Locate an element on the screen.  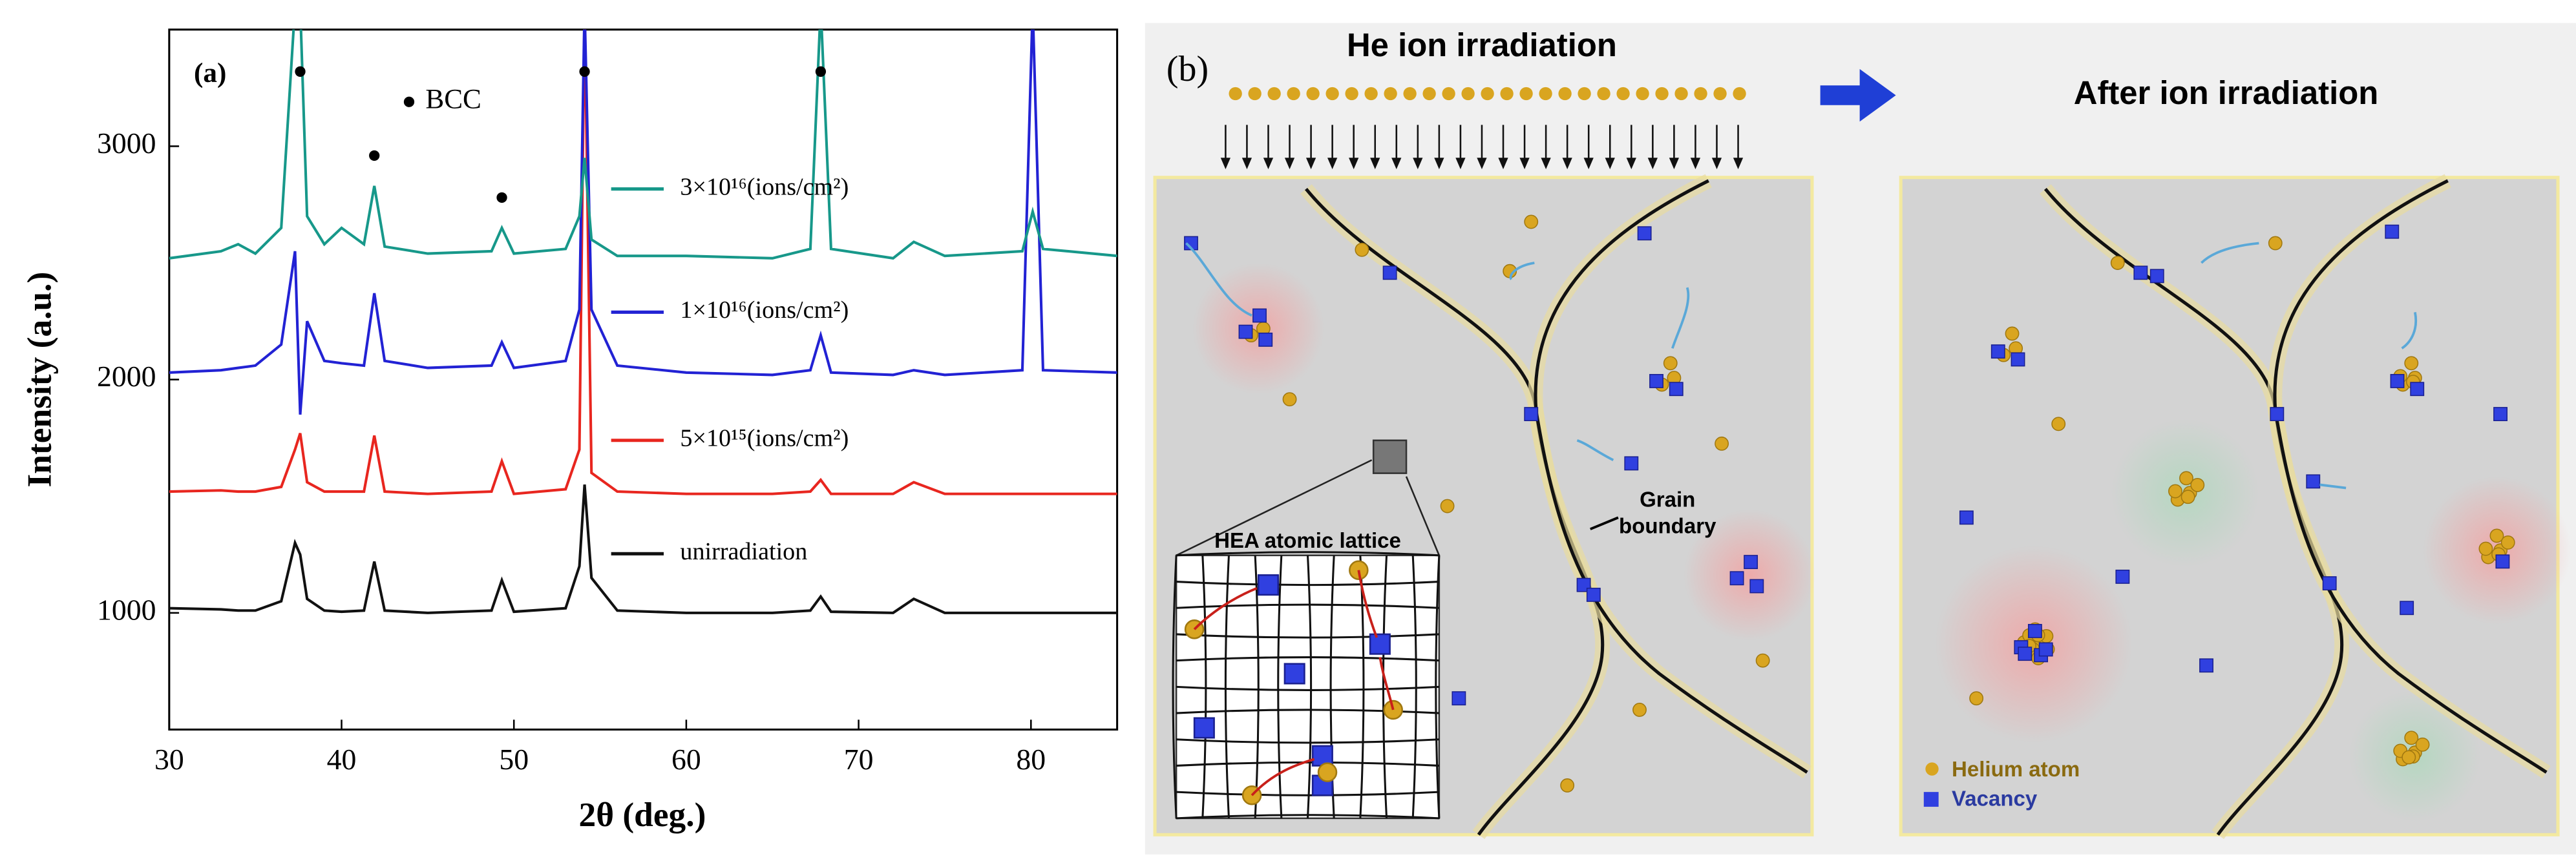
y-tick-label: 1000 is located at coordinates (126, 609).